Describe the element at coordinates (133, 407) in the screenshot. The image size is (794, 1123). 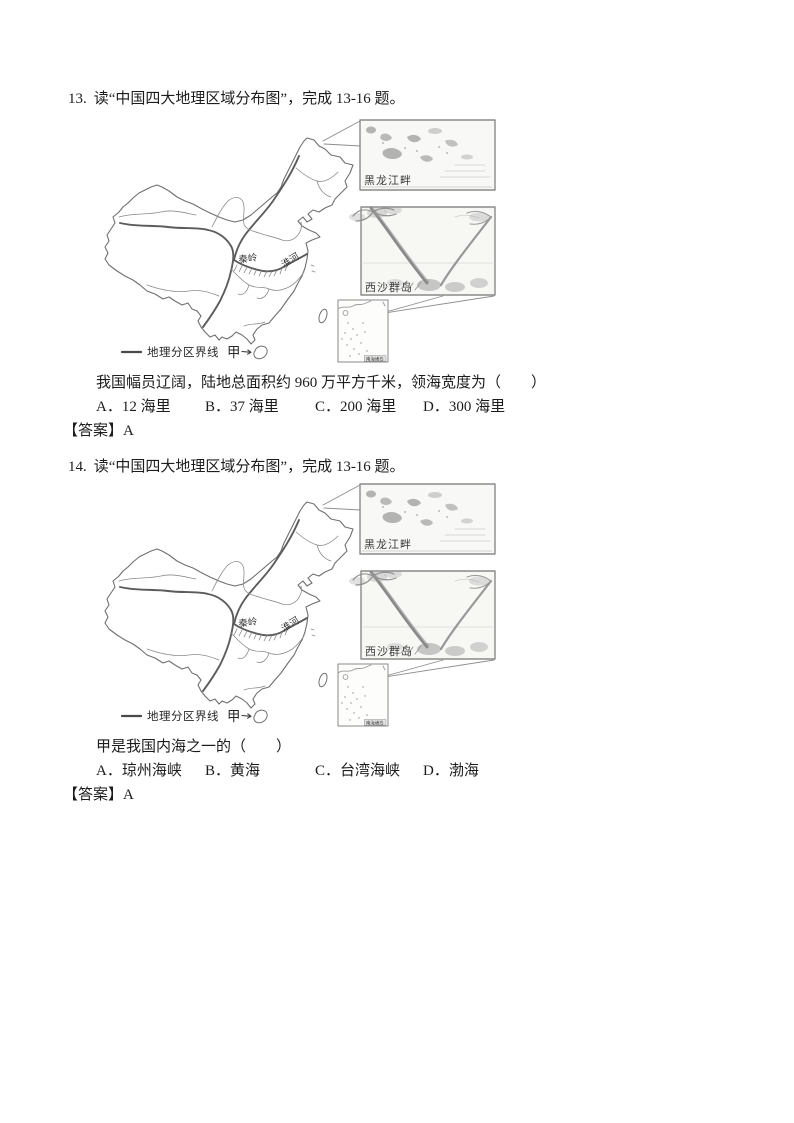
I see `question-13-option-a: A．12 海里` at that location.